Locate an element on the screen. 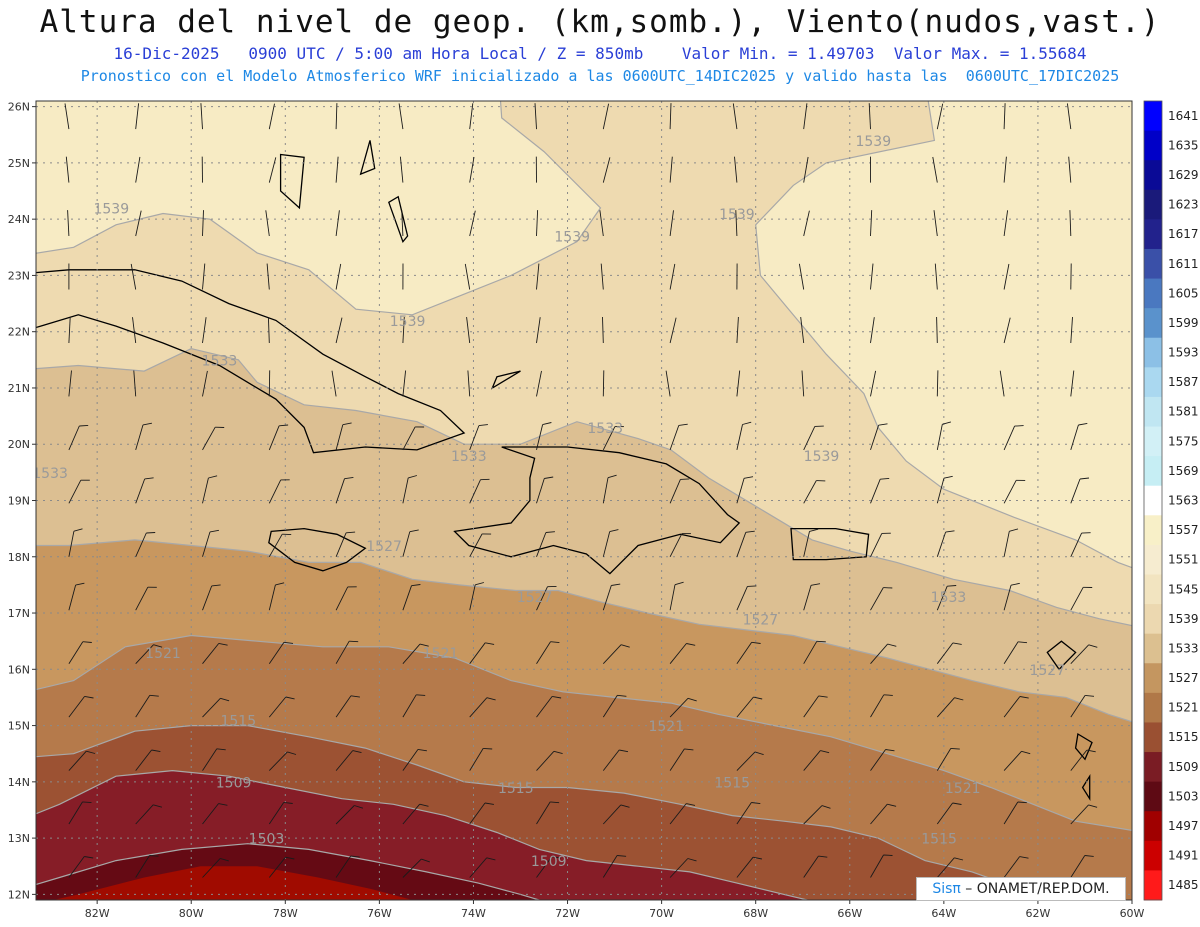 This screenshot has width=1200, height=927. colorbar-label: 1545 is located at coordinates (1183, 589).